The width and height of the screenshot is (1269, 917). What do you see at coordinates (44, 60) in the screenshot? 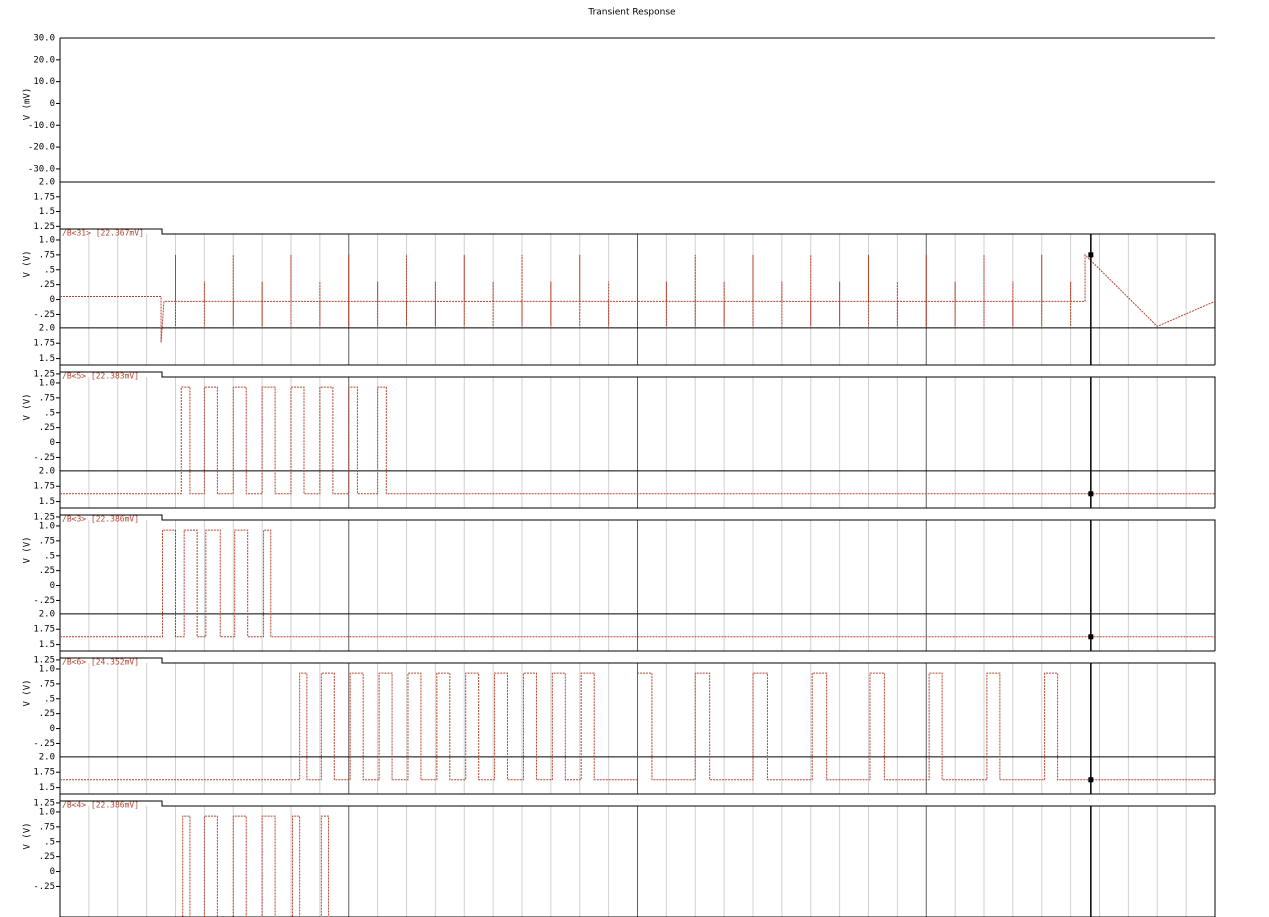
I see `y-tick-label: 20.0` at bounding box center [44, 60].